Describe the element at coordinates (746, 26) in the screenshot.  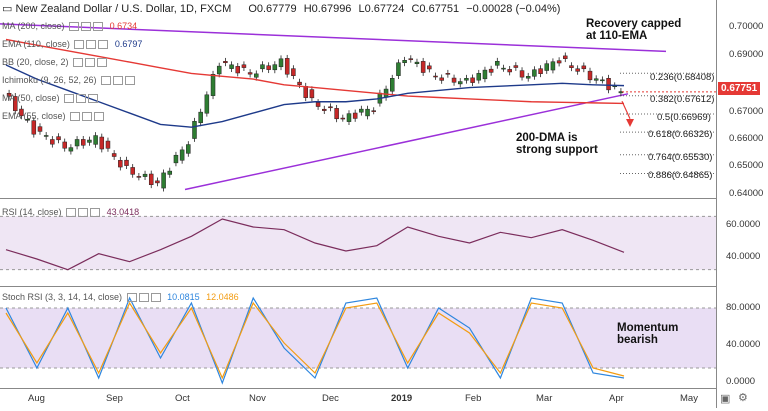
I see `price-tick: 0.70000` at that location.